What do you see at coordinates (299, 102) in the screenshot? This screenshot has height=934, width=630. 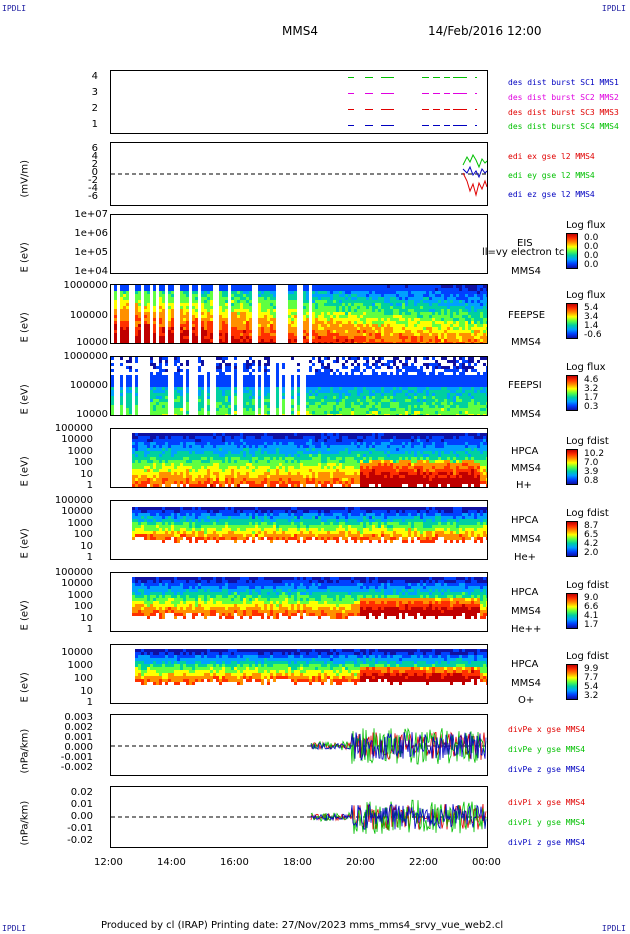 I see `panel-burst` at bounding box center [299, 102].